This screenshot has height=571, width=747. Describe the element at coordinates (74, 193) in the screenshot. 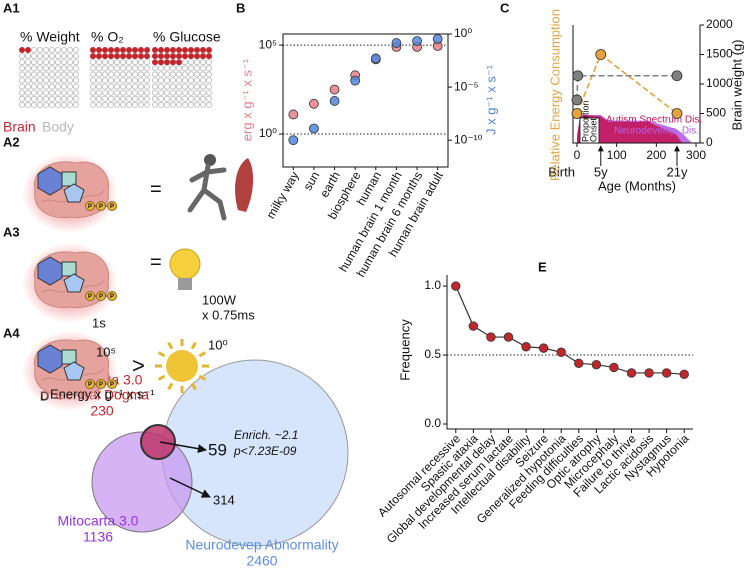

I see `pentagon` at that location.